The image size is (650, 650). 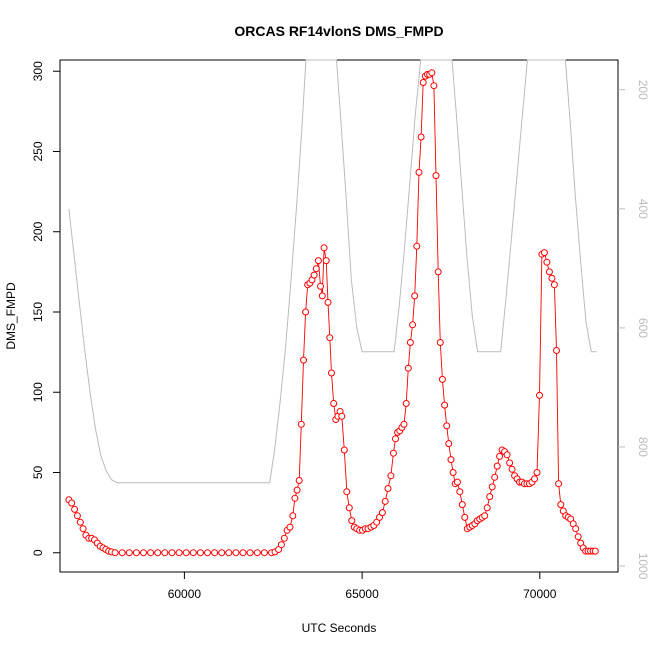 What do you see at coordinates (185, 594) in the screenshot?
I see `x-tick-label: 60000` at bounding box center [185, 594].